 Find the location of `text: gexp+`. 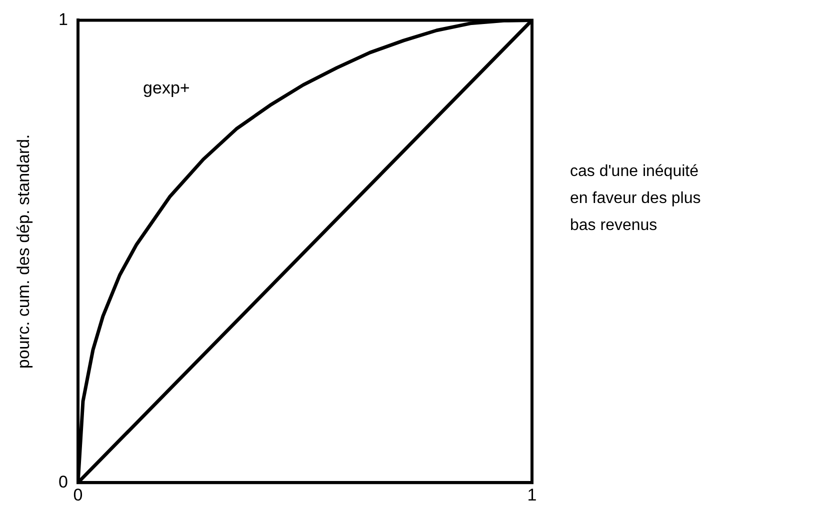

text: gexp+ is located at coordinates (166, 88).